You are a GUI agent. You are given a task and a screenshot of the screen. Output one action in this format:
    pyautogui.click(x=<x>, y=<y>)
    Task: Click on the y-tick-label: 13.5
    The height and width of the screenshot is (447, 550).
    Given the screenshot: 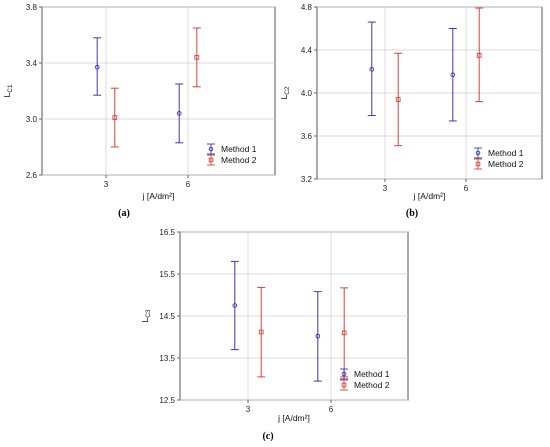 What is the action you would take?
    pyautogui.click(x=167, y=358)
    